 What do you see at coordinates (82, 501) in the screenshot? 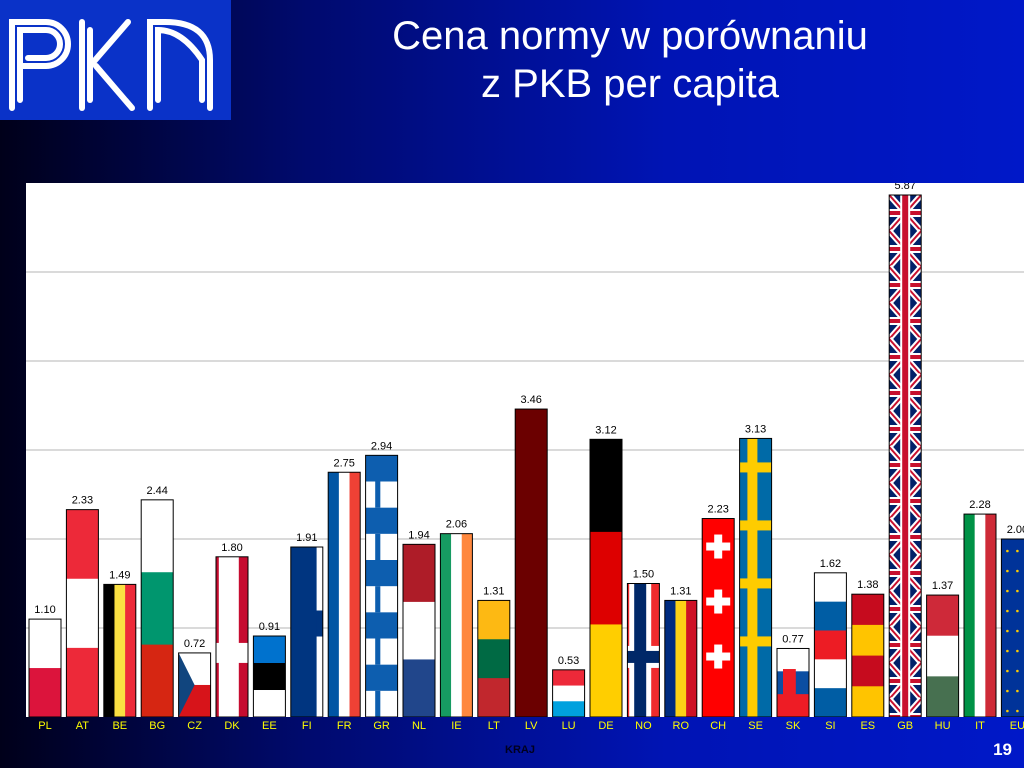
I see `value-label: 2.33` at bounding box center [82, 501].